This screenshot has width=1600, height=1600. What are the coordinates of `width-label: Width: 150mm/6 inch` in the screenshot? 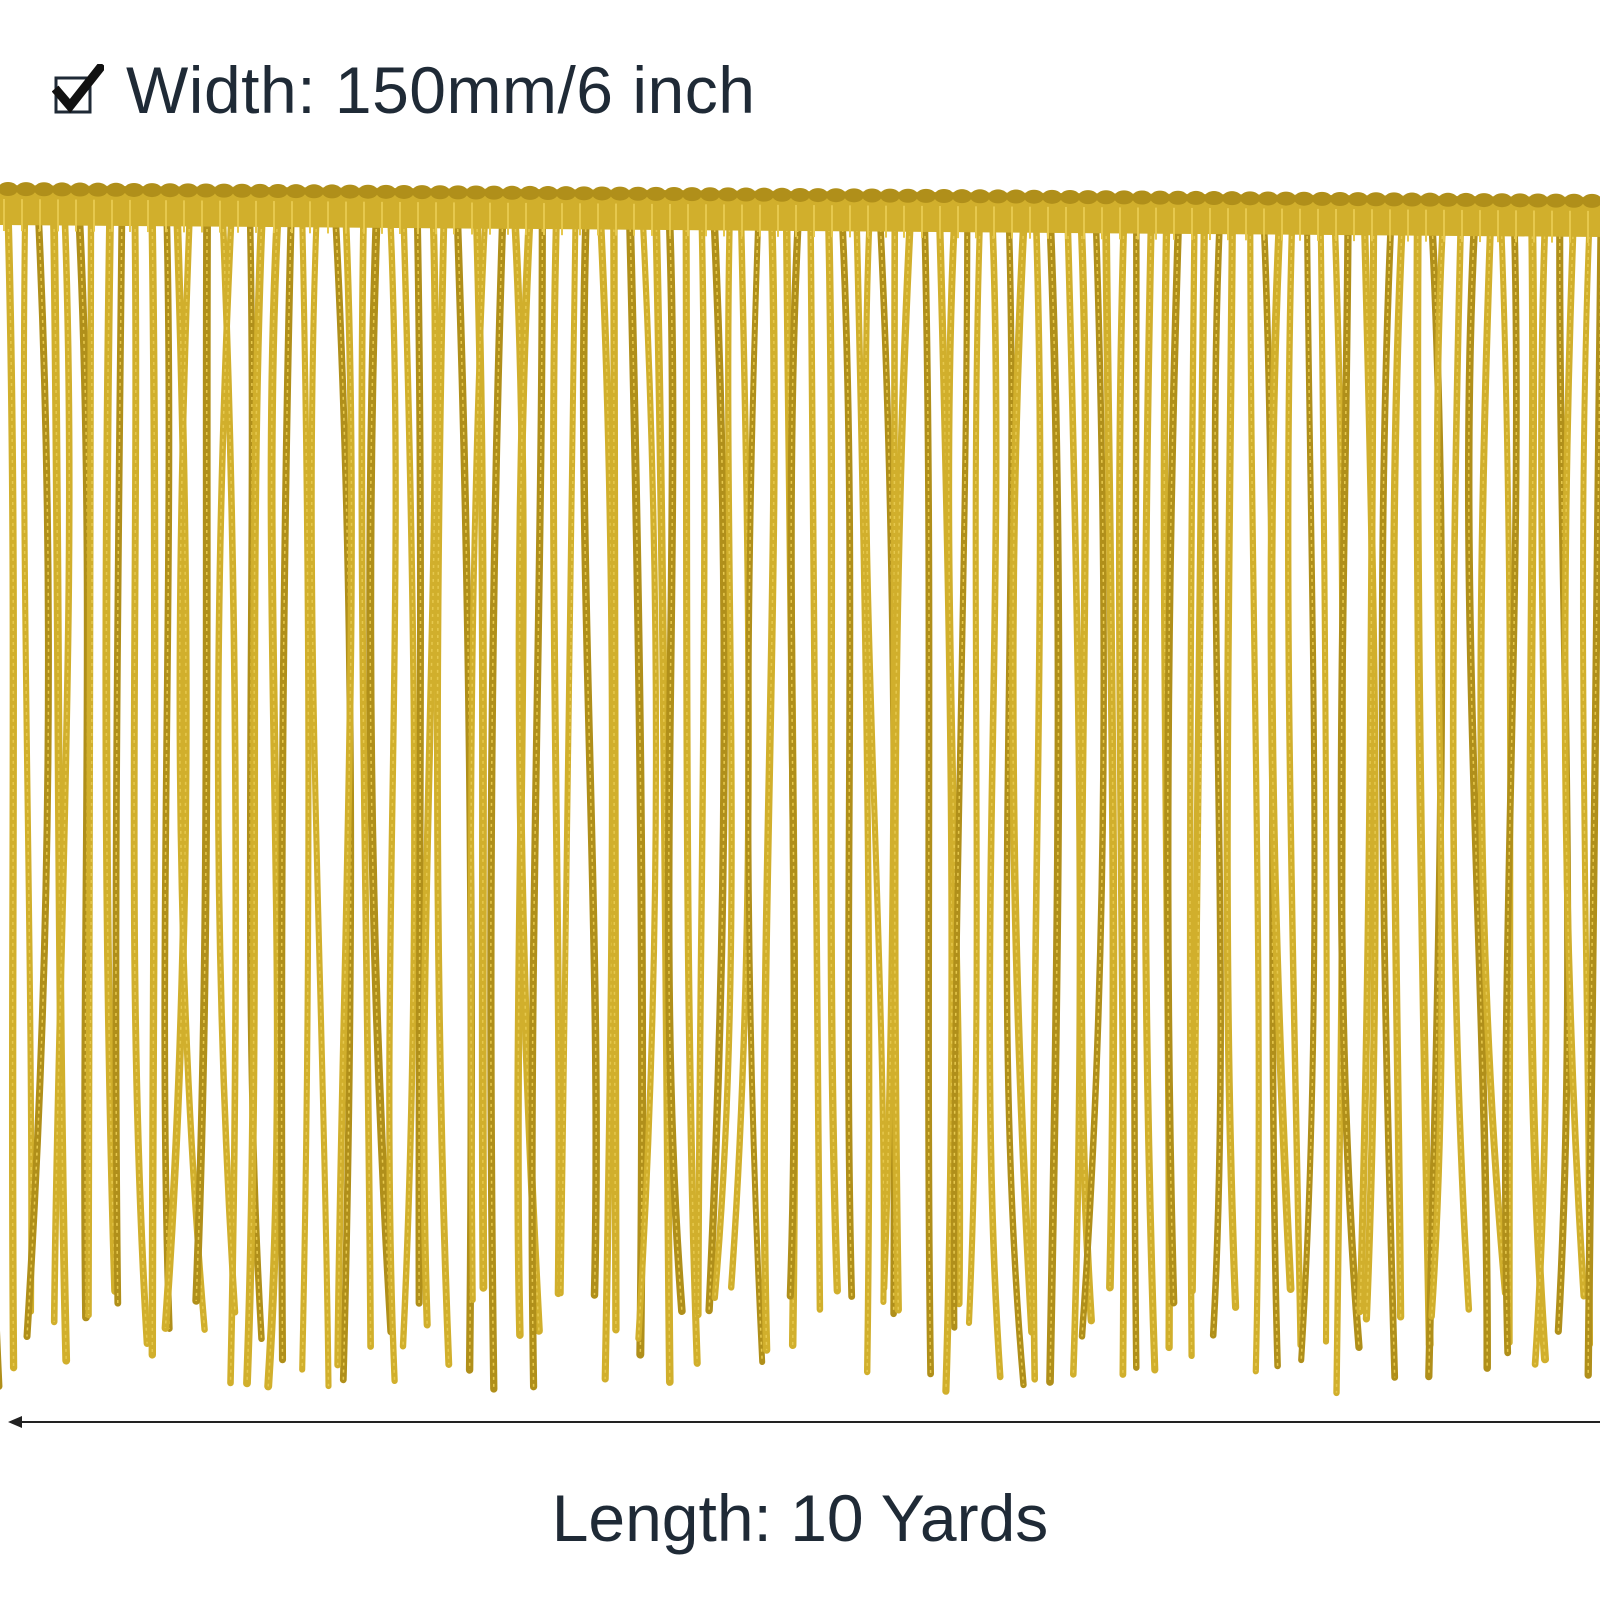 It's located at (441, 90).